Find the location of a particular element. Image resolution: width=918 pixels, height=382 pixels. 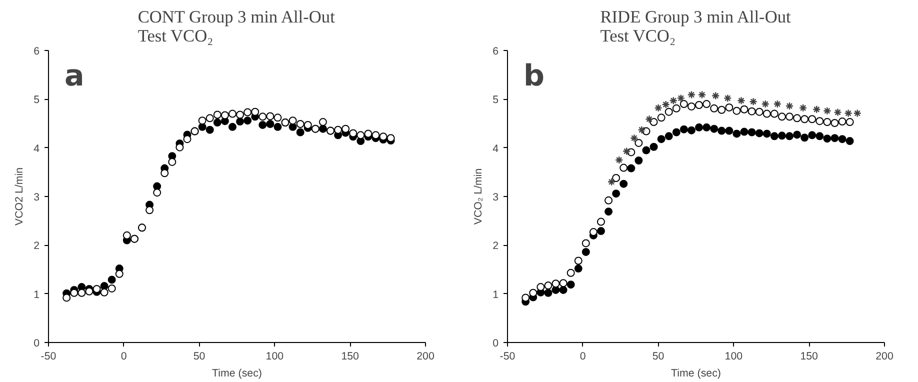

chart-title: CONT Group 3 min All-Out Test VCO₂ is located at coordinates (237, 27).